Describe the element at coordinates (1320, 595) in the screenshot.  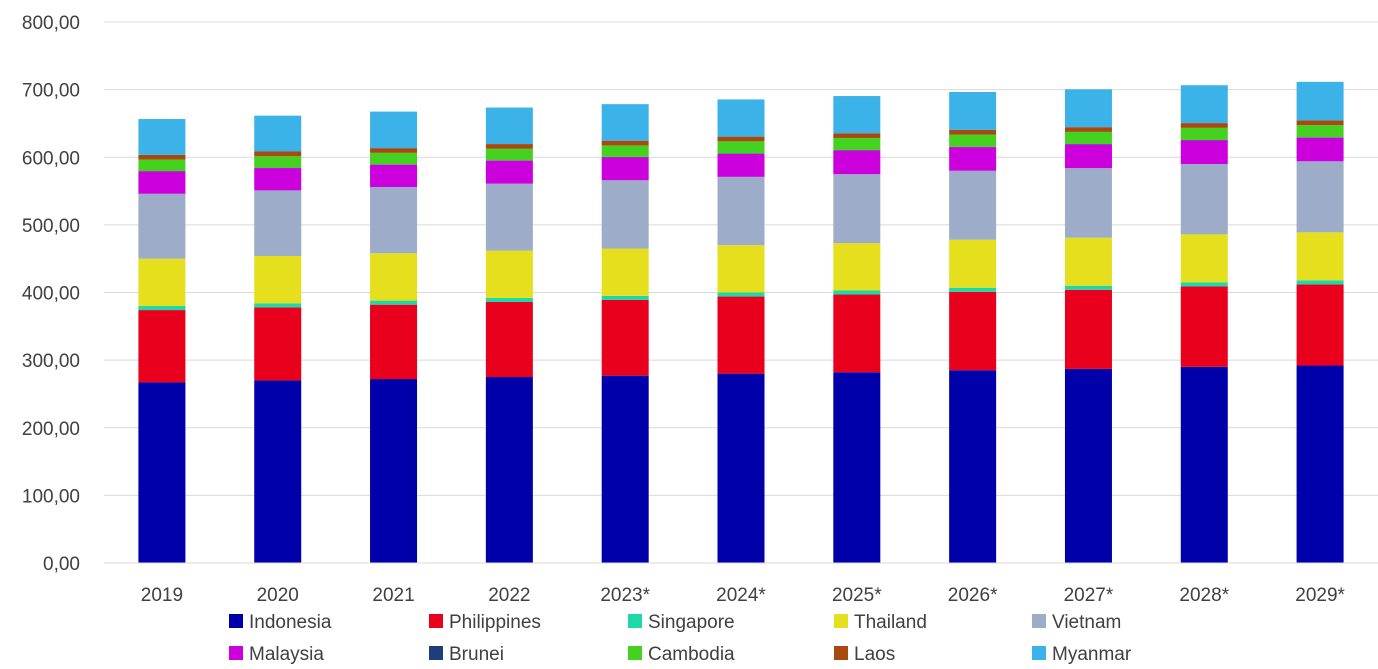
I see `x-tick-label: 2029*` at that location.